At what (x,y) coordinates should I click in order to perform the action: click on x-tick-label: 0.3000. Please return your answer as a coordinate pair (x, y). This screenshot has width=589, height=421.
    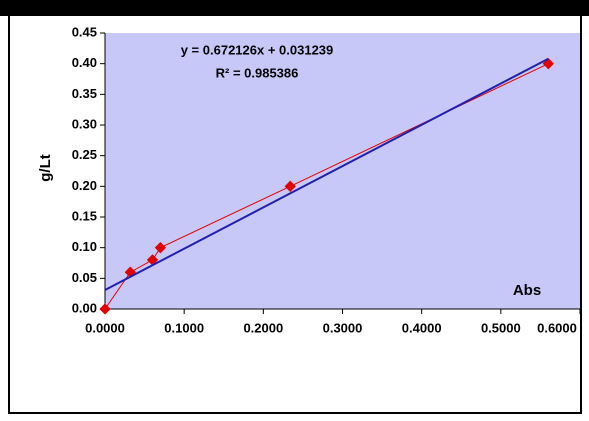
    Looking at the image, I should click on (343, 327).